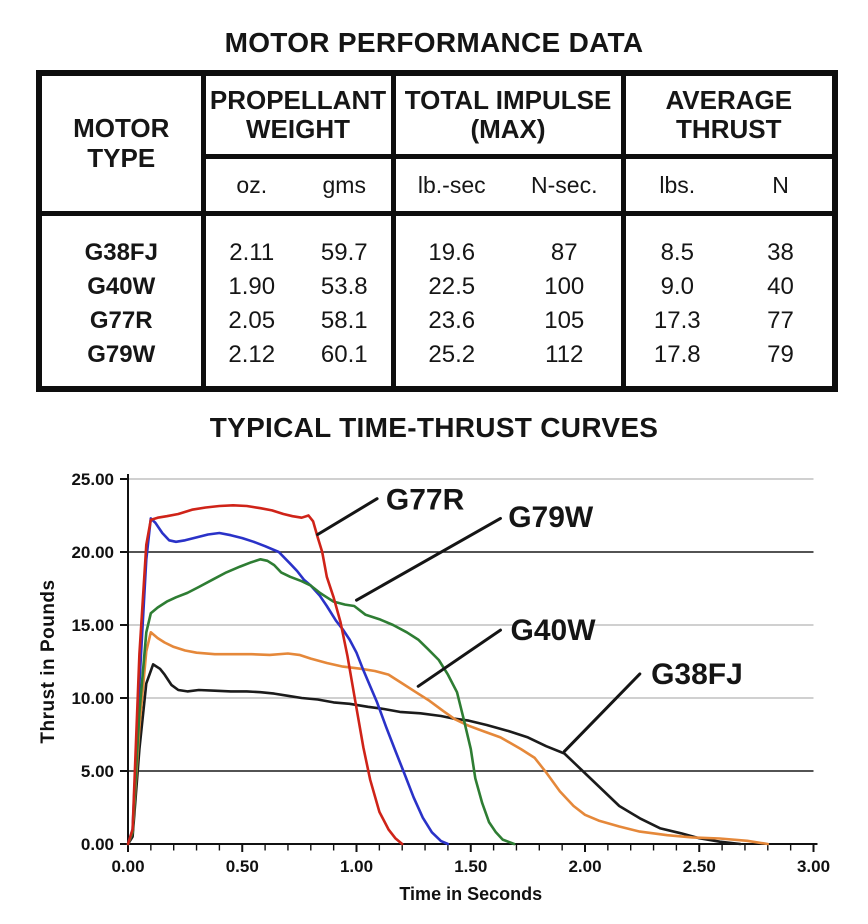  I want to click on column-header-average-thrust: AVERAGE THRUST, so click(728, 116).